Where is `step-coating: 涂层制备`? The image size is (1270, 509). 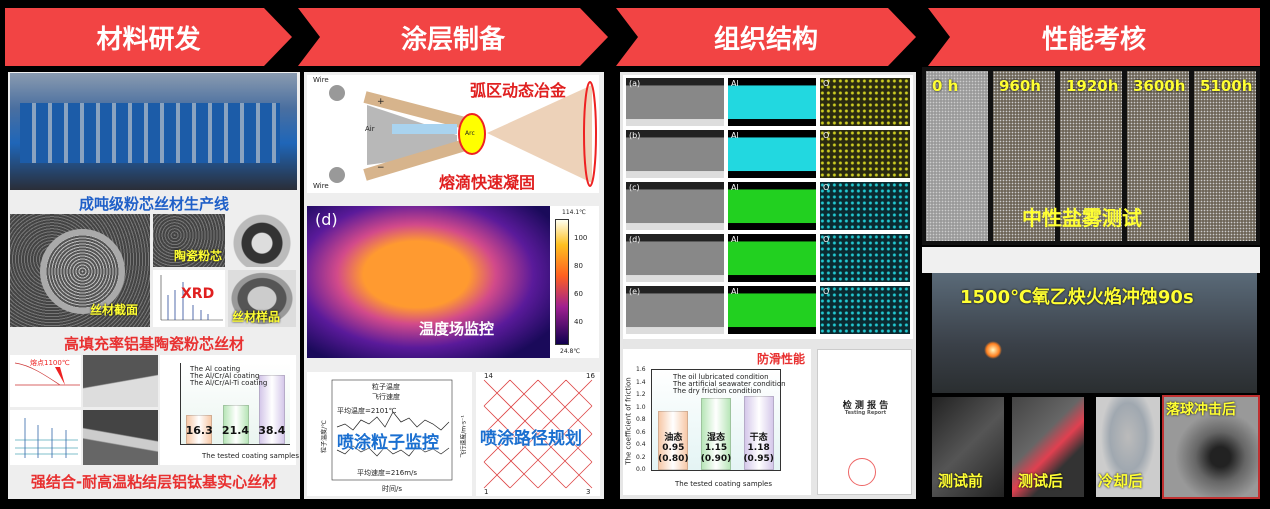
step-coating: 涂层制备 is located at coordinates (453, 37).